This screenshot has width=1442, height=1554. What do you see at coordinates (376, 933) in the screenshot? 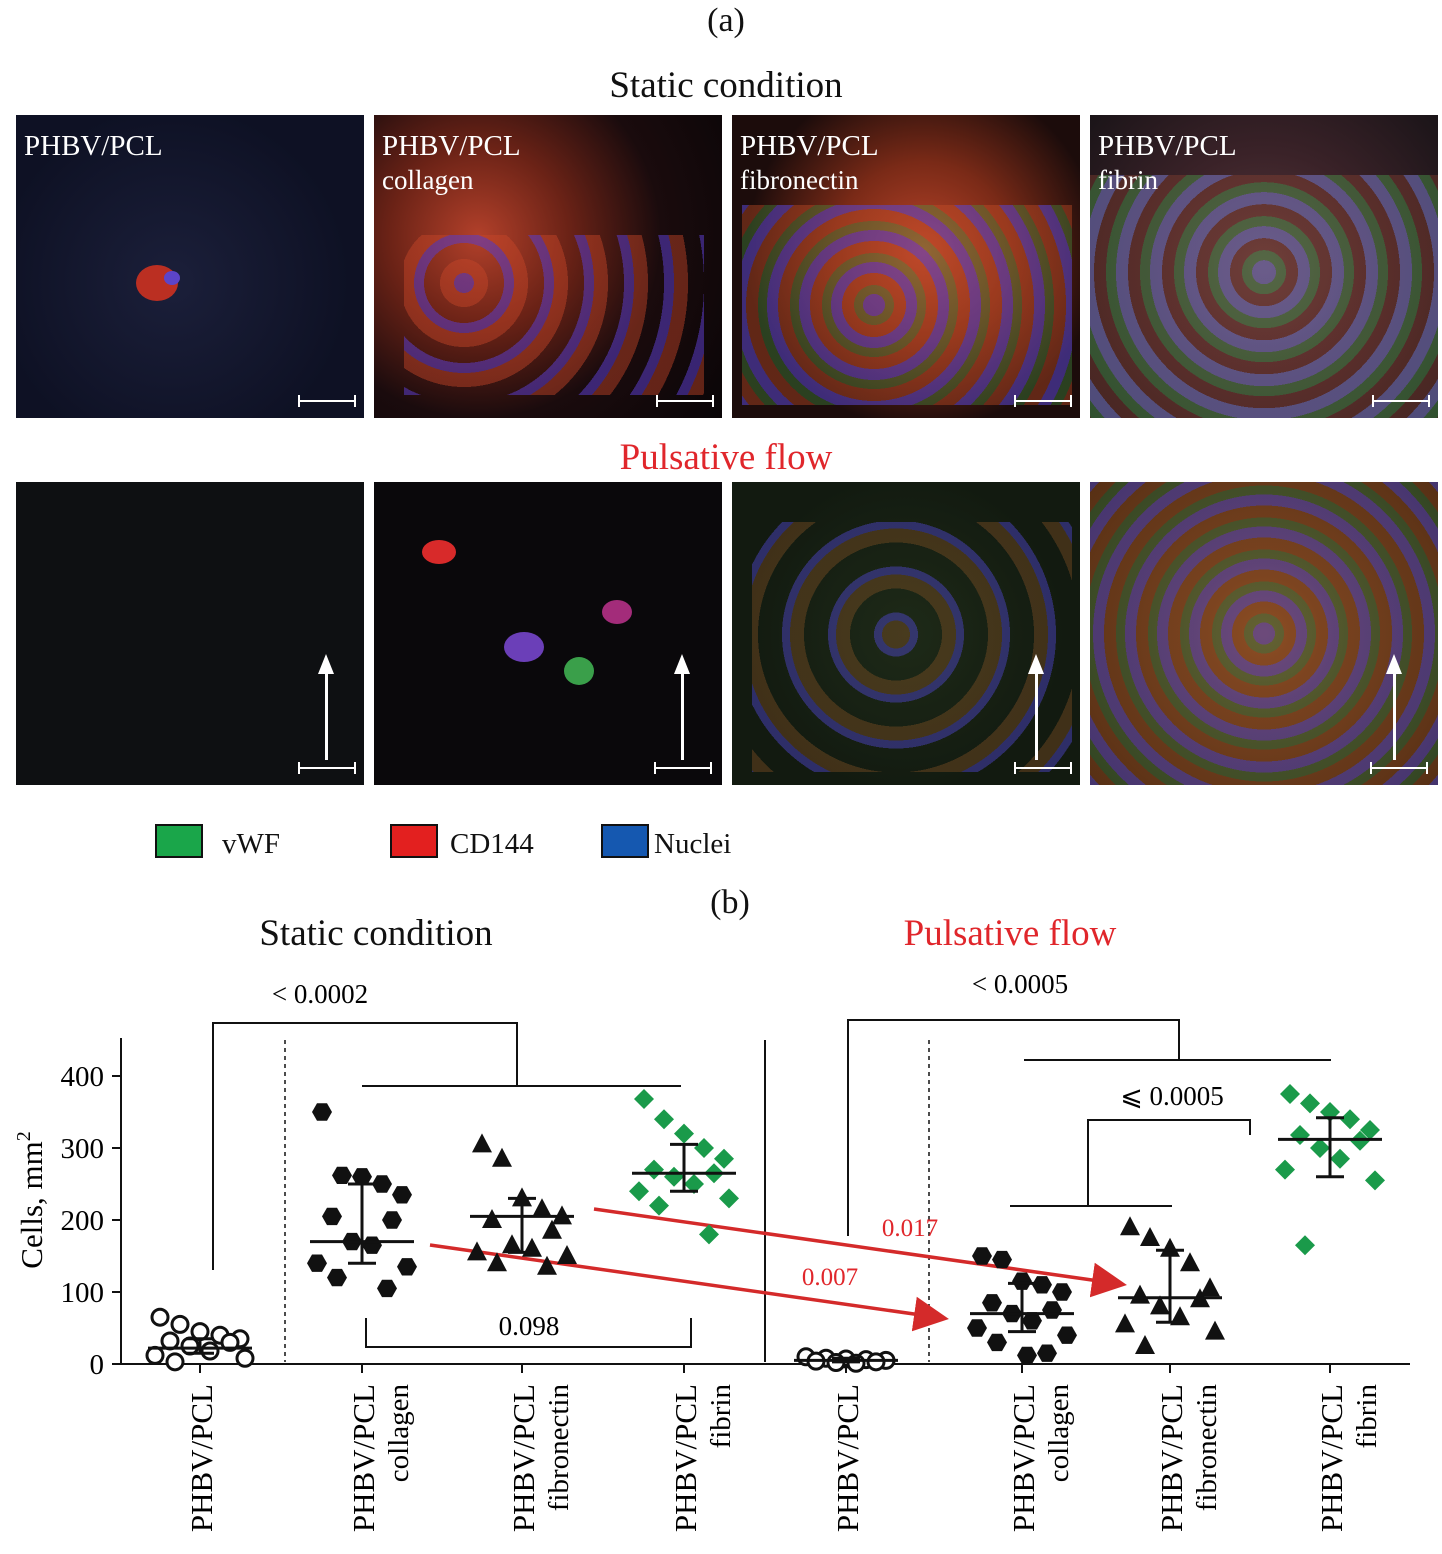
I see `panel-b-static-title: Static condition` at bounding box center [376, 933].